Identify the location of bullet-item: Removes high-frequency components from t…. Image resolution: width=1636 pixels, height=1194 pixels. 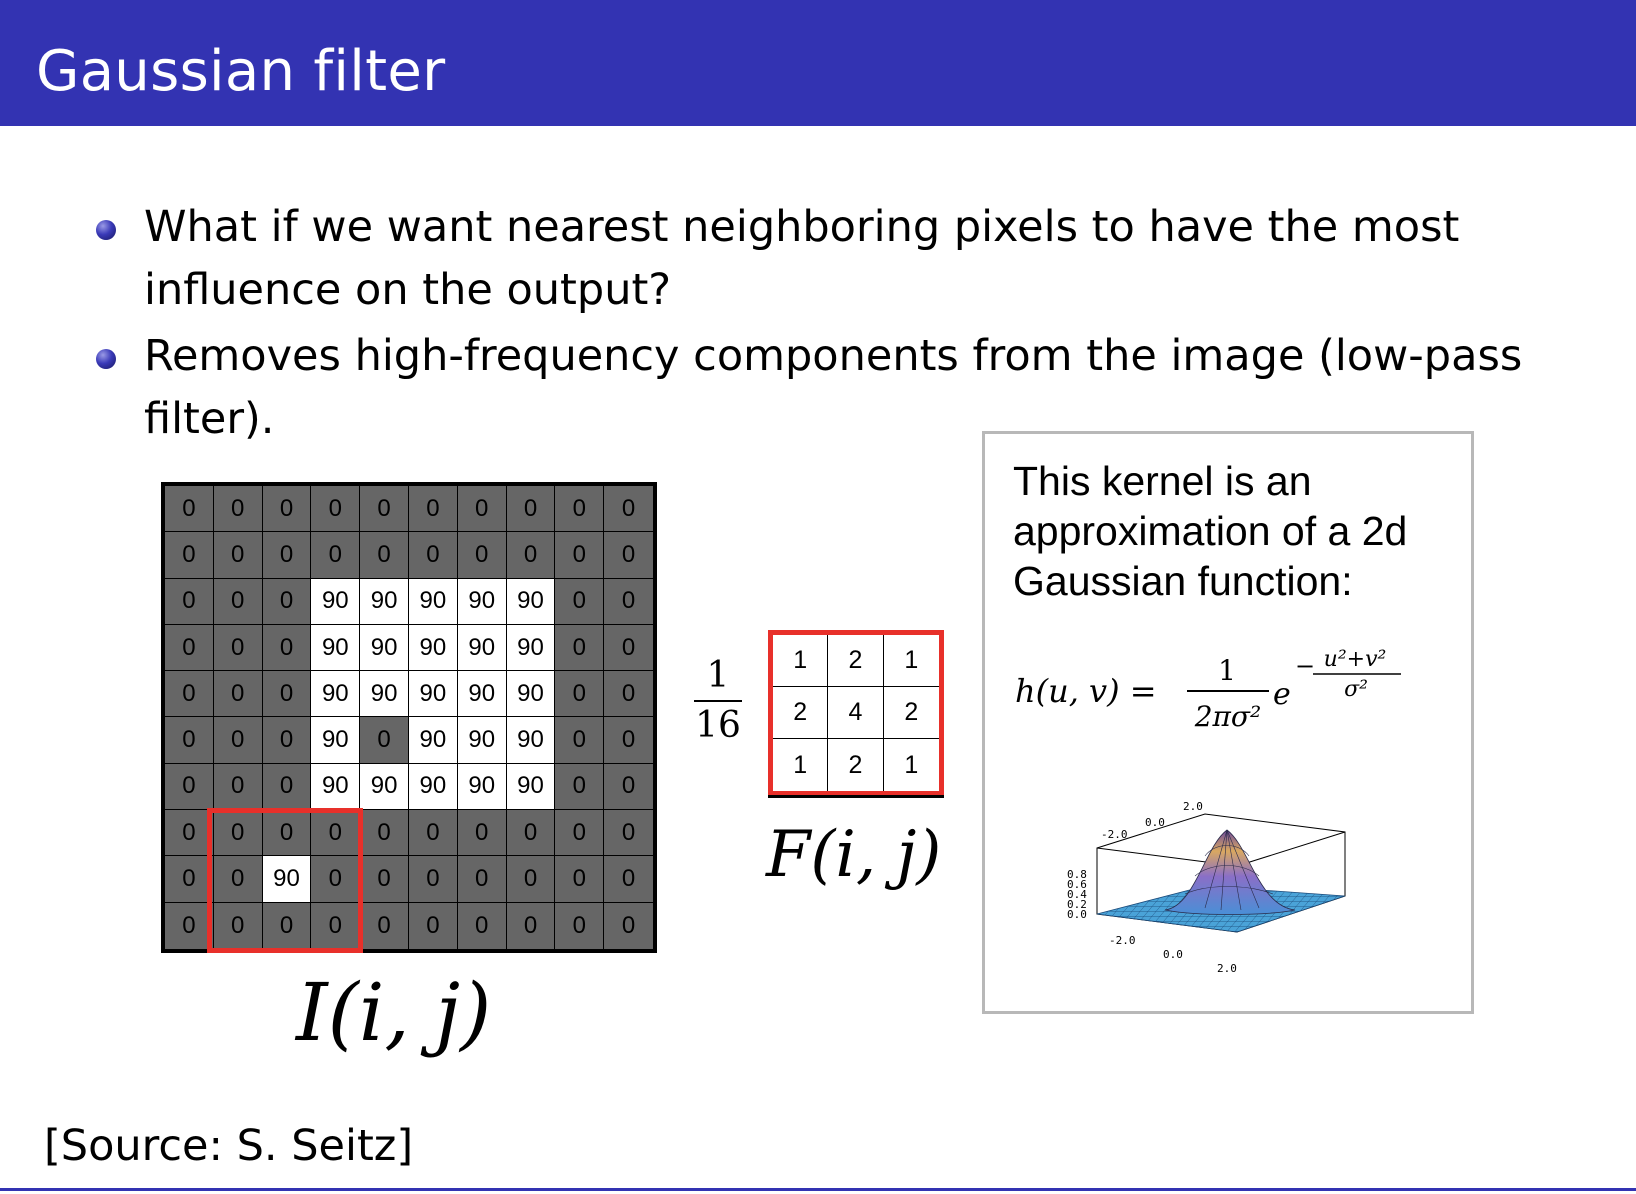
(846, 388).